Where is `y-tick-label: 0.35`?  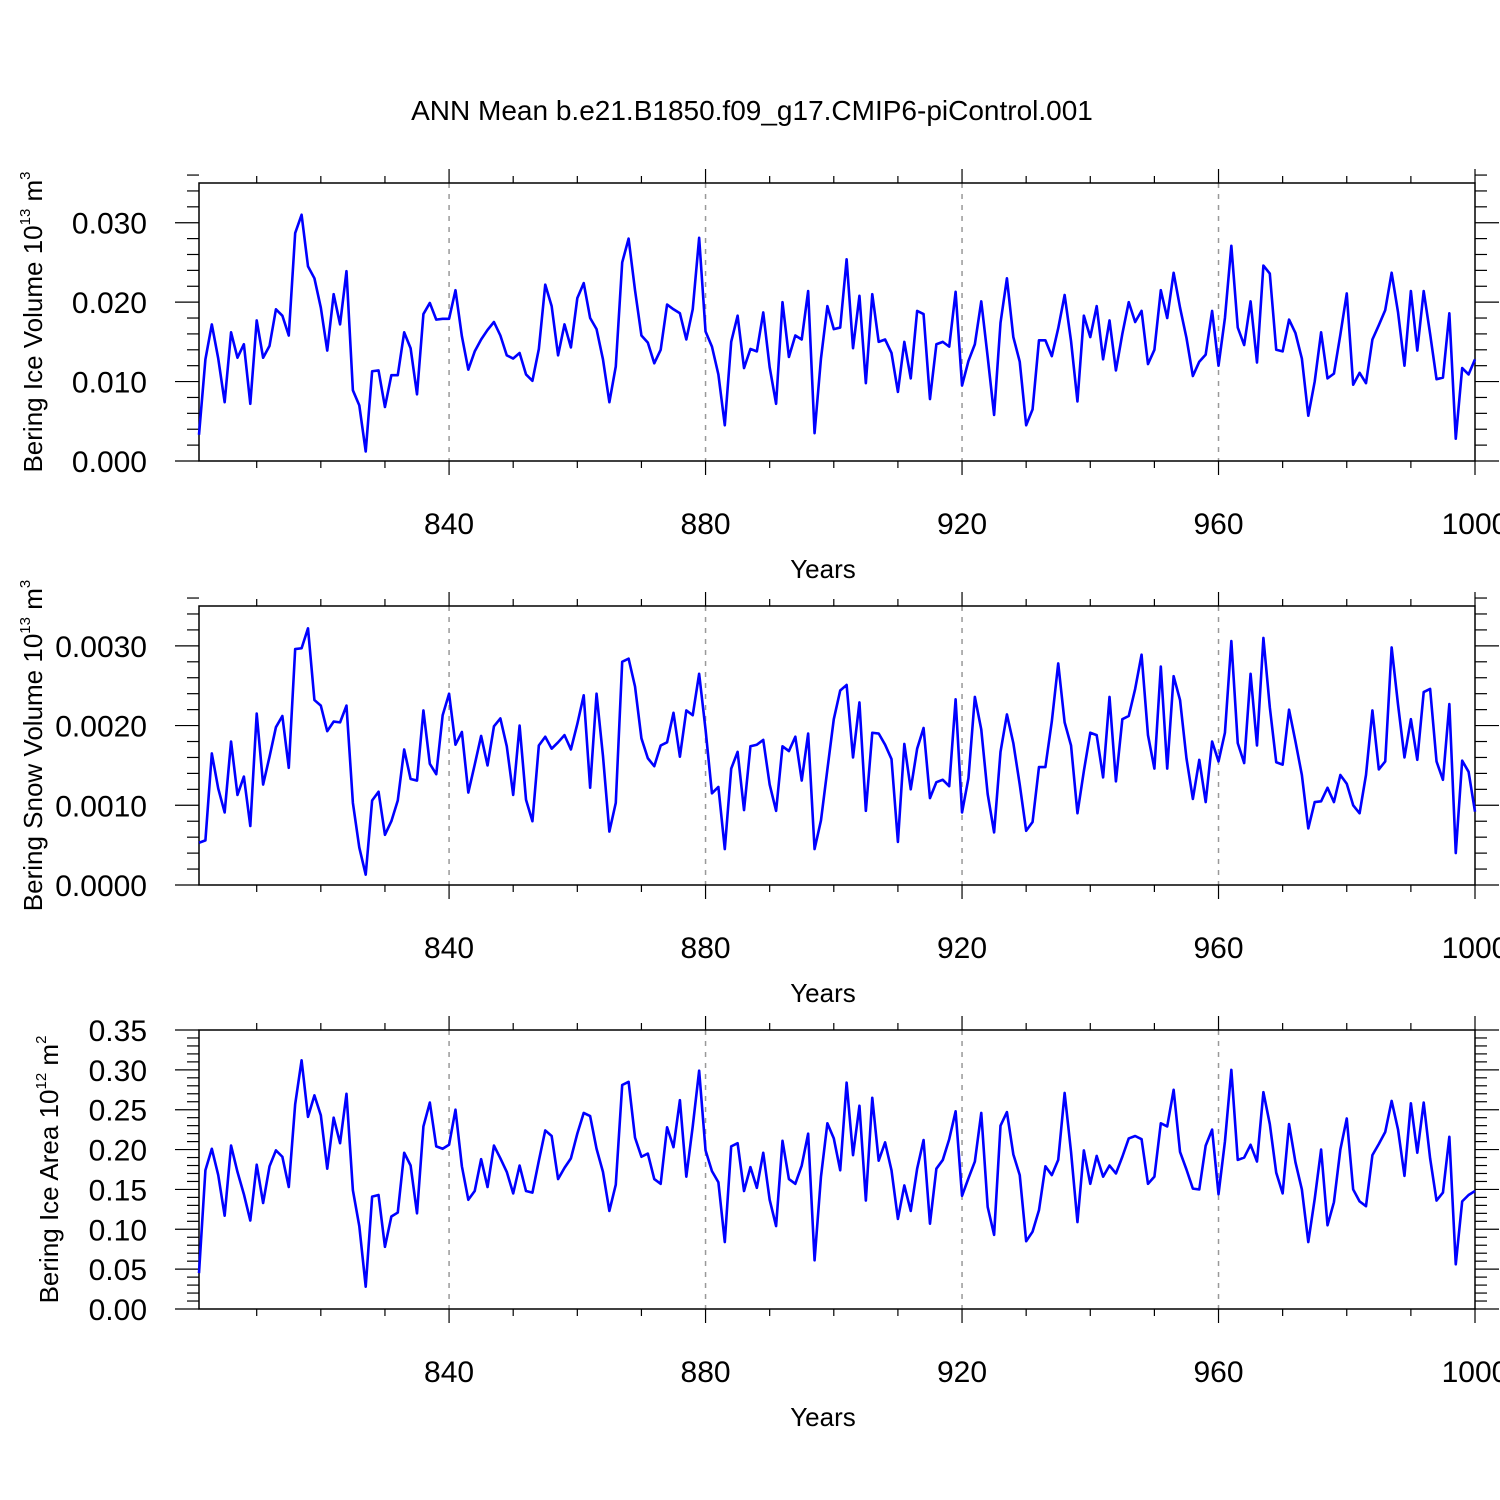
y-tick-label: 0.35 is located at coordinates (118, 1031).